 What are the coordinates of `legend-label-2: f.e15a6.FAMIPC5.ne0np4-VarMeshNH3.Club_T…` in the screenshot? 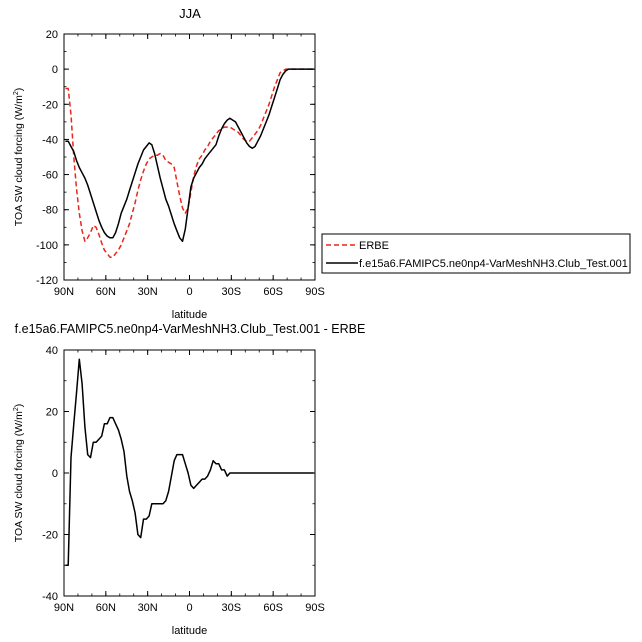 It's located at (493, 264).